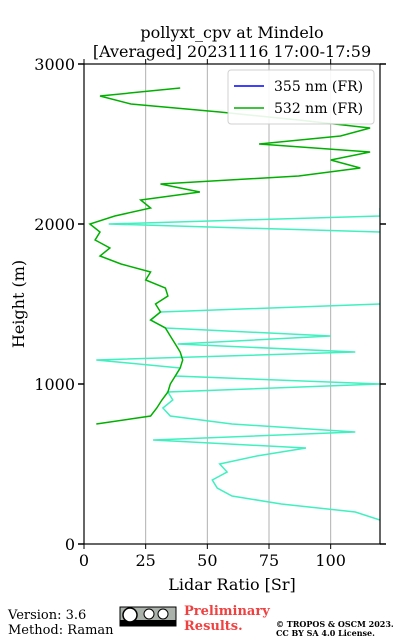 This screenshot has height=640, width=400. Describe the element at coordinates (232, 51) in the screenshot. I see `chart-title: [Averaged] 20231116 17:00-17:59` at that location.